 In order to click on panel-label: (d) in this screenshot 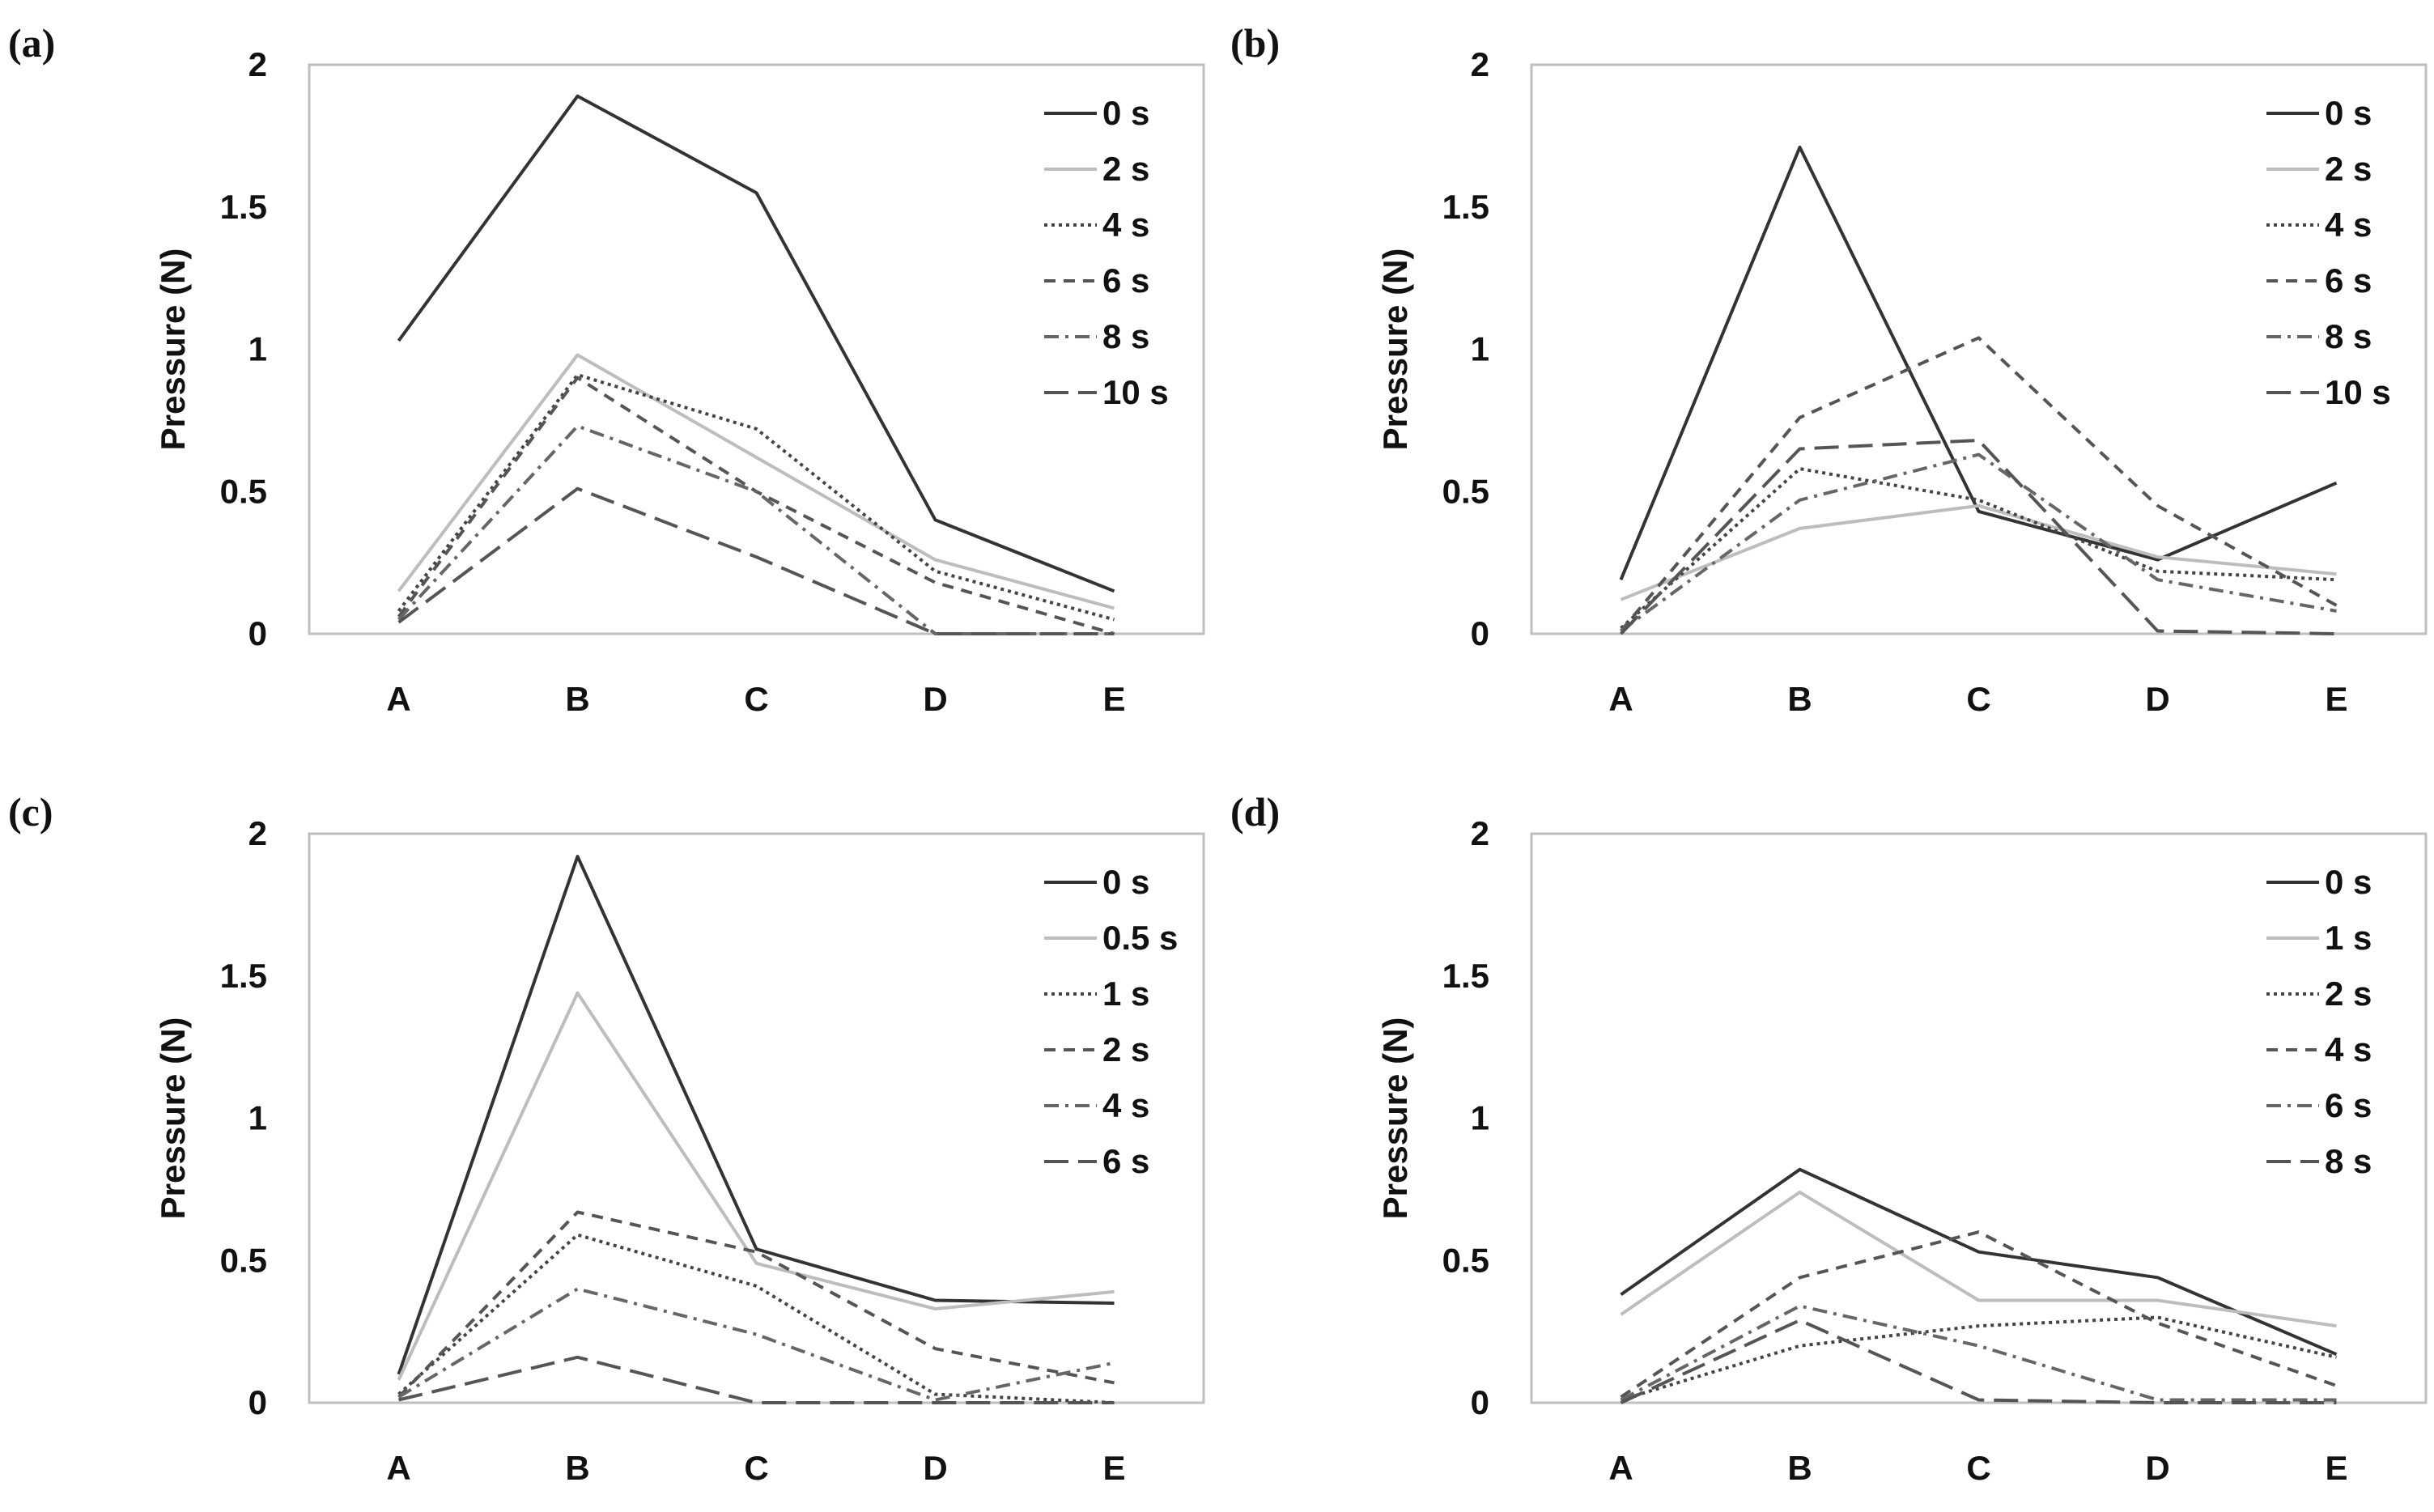, I will do `click(1255, 812)`.